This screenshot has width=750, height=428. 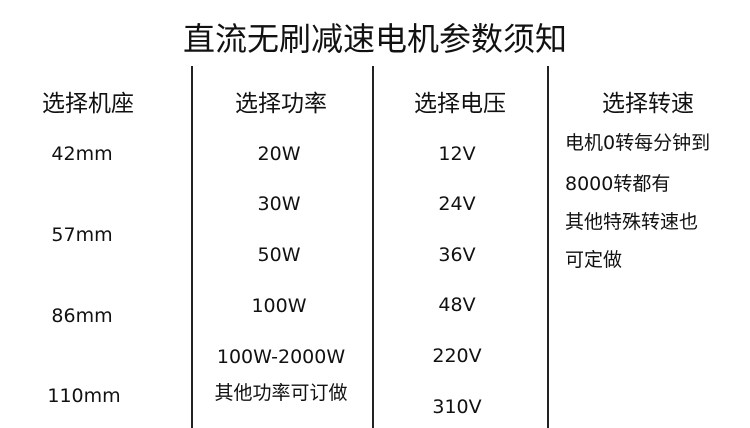 What do you see at coordinates (618, 184) in the screenshot?
I see `speed-note-line: 8000转都有` at bounding box center [618, 184].